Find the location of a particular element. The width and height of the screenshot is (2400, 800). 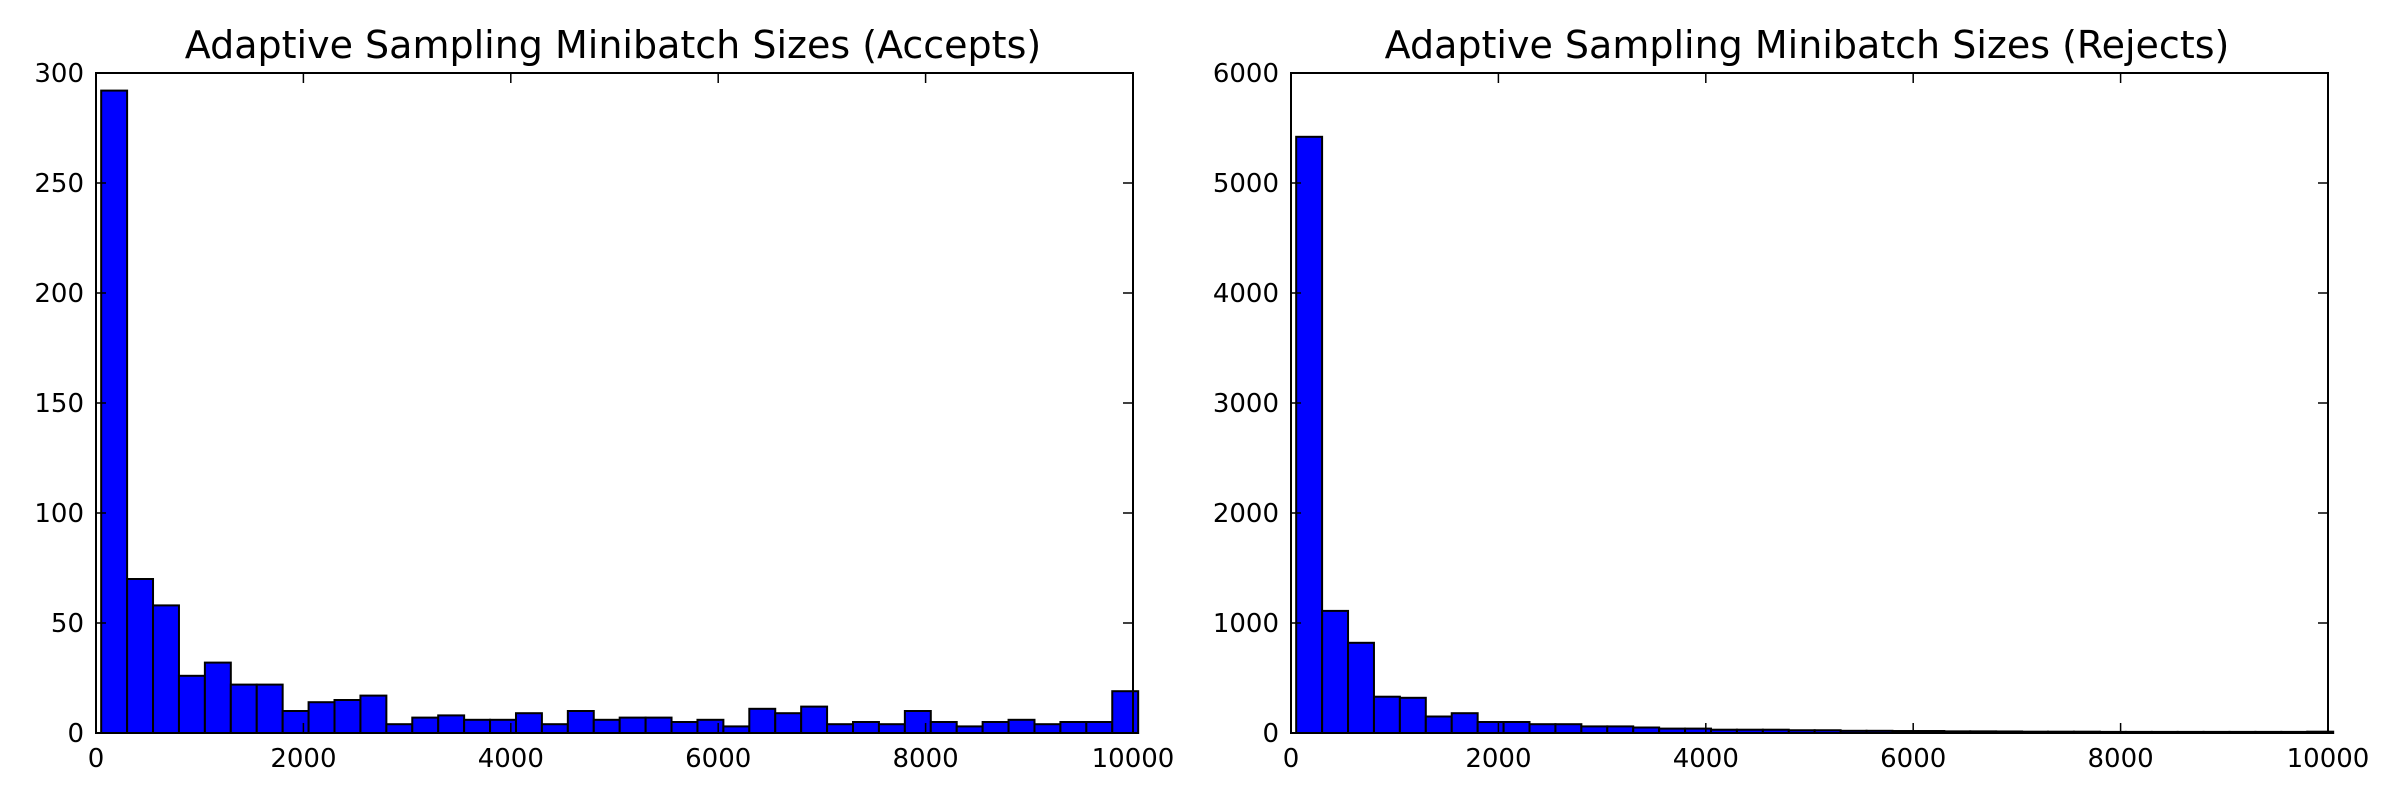

y-tick-label: 4000 is located at coordinates (1246, 294).